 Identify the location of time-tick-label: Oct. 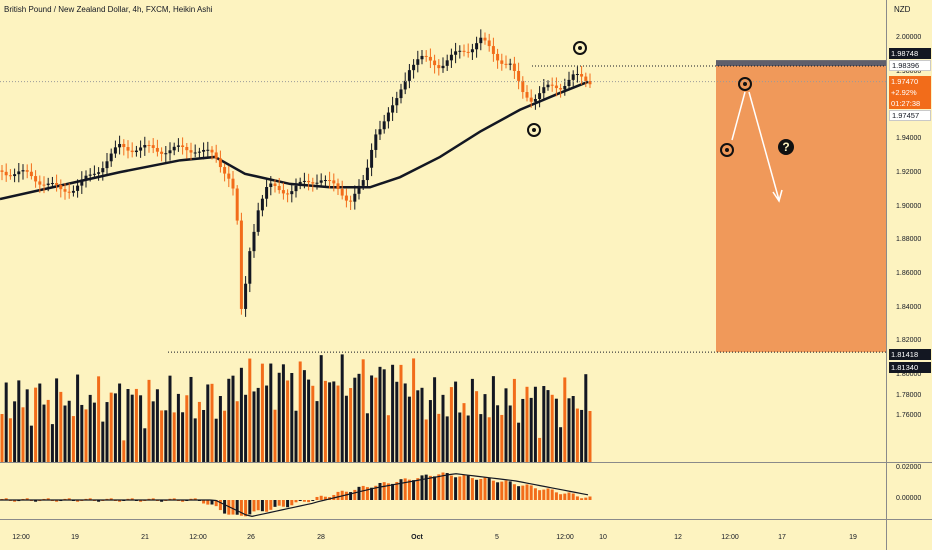
(417, 537).